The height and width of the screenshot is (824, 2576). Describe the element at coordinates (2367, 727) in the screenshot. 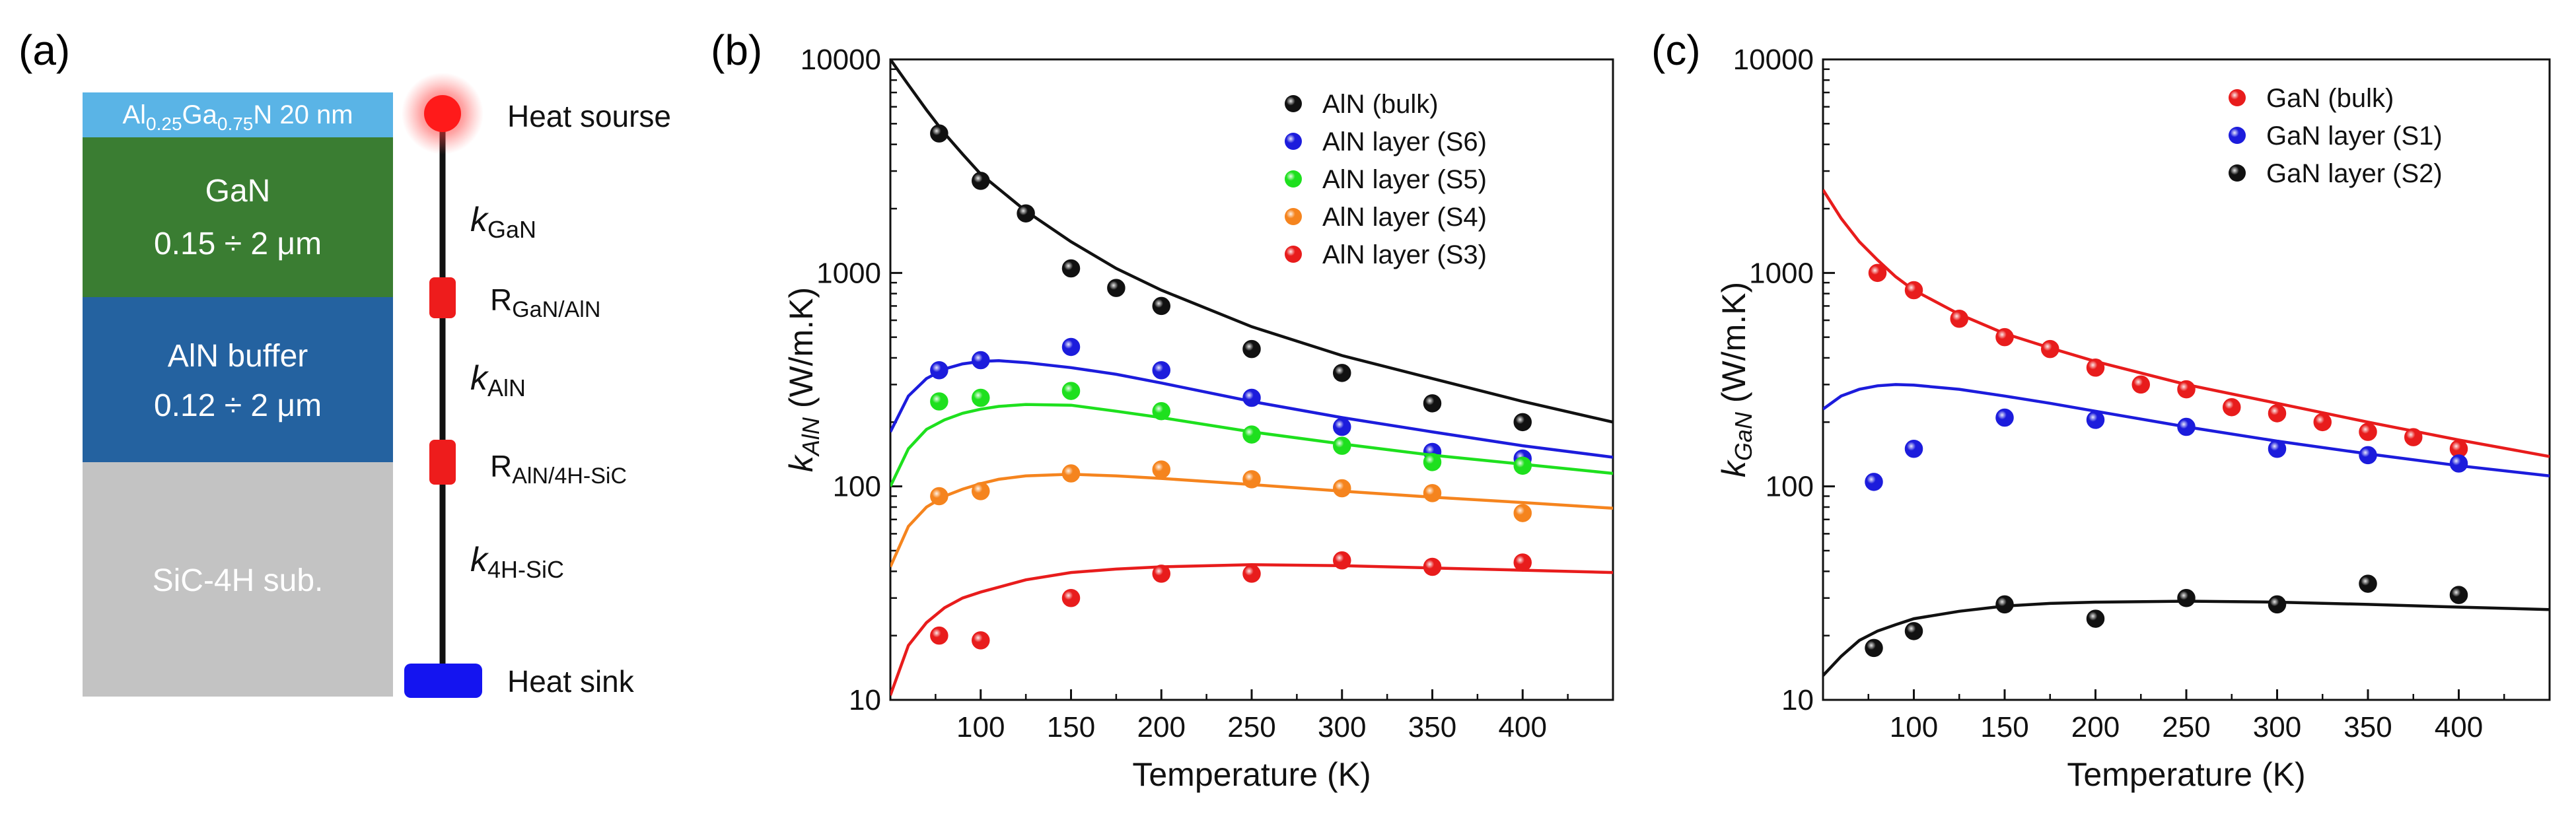

I see `x-tick-label: 350` at that location.